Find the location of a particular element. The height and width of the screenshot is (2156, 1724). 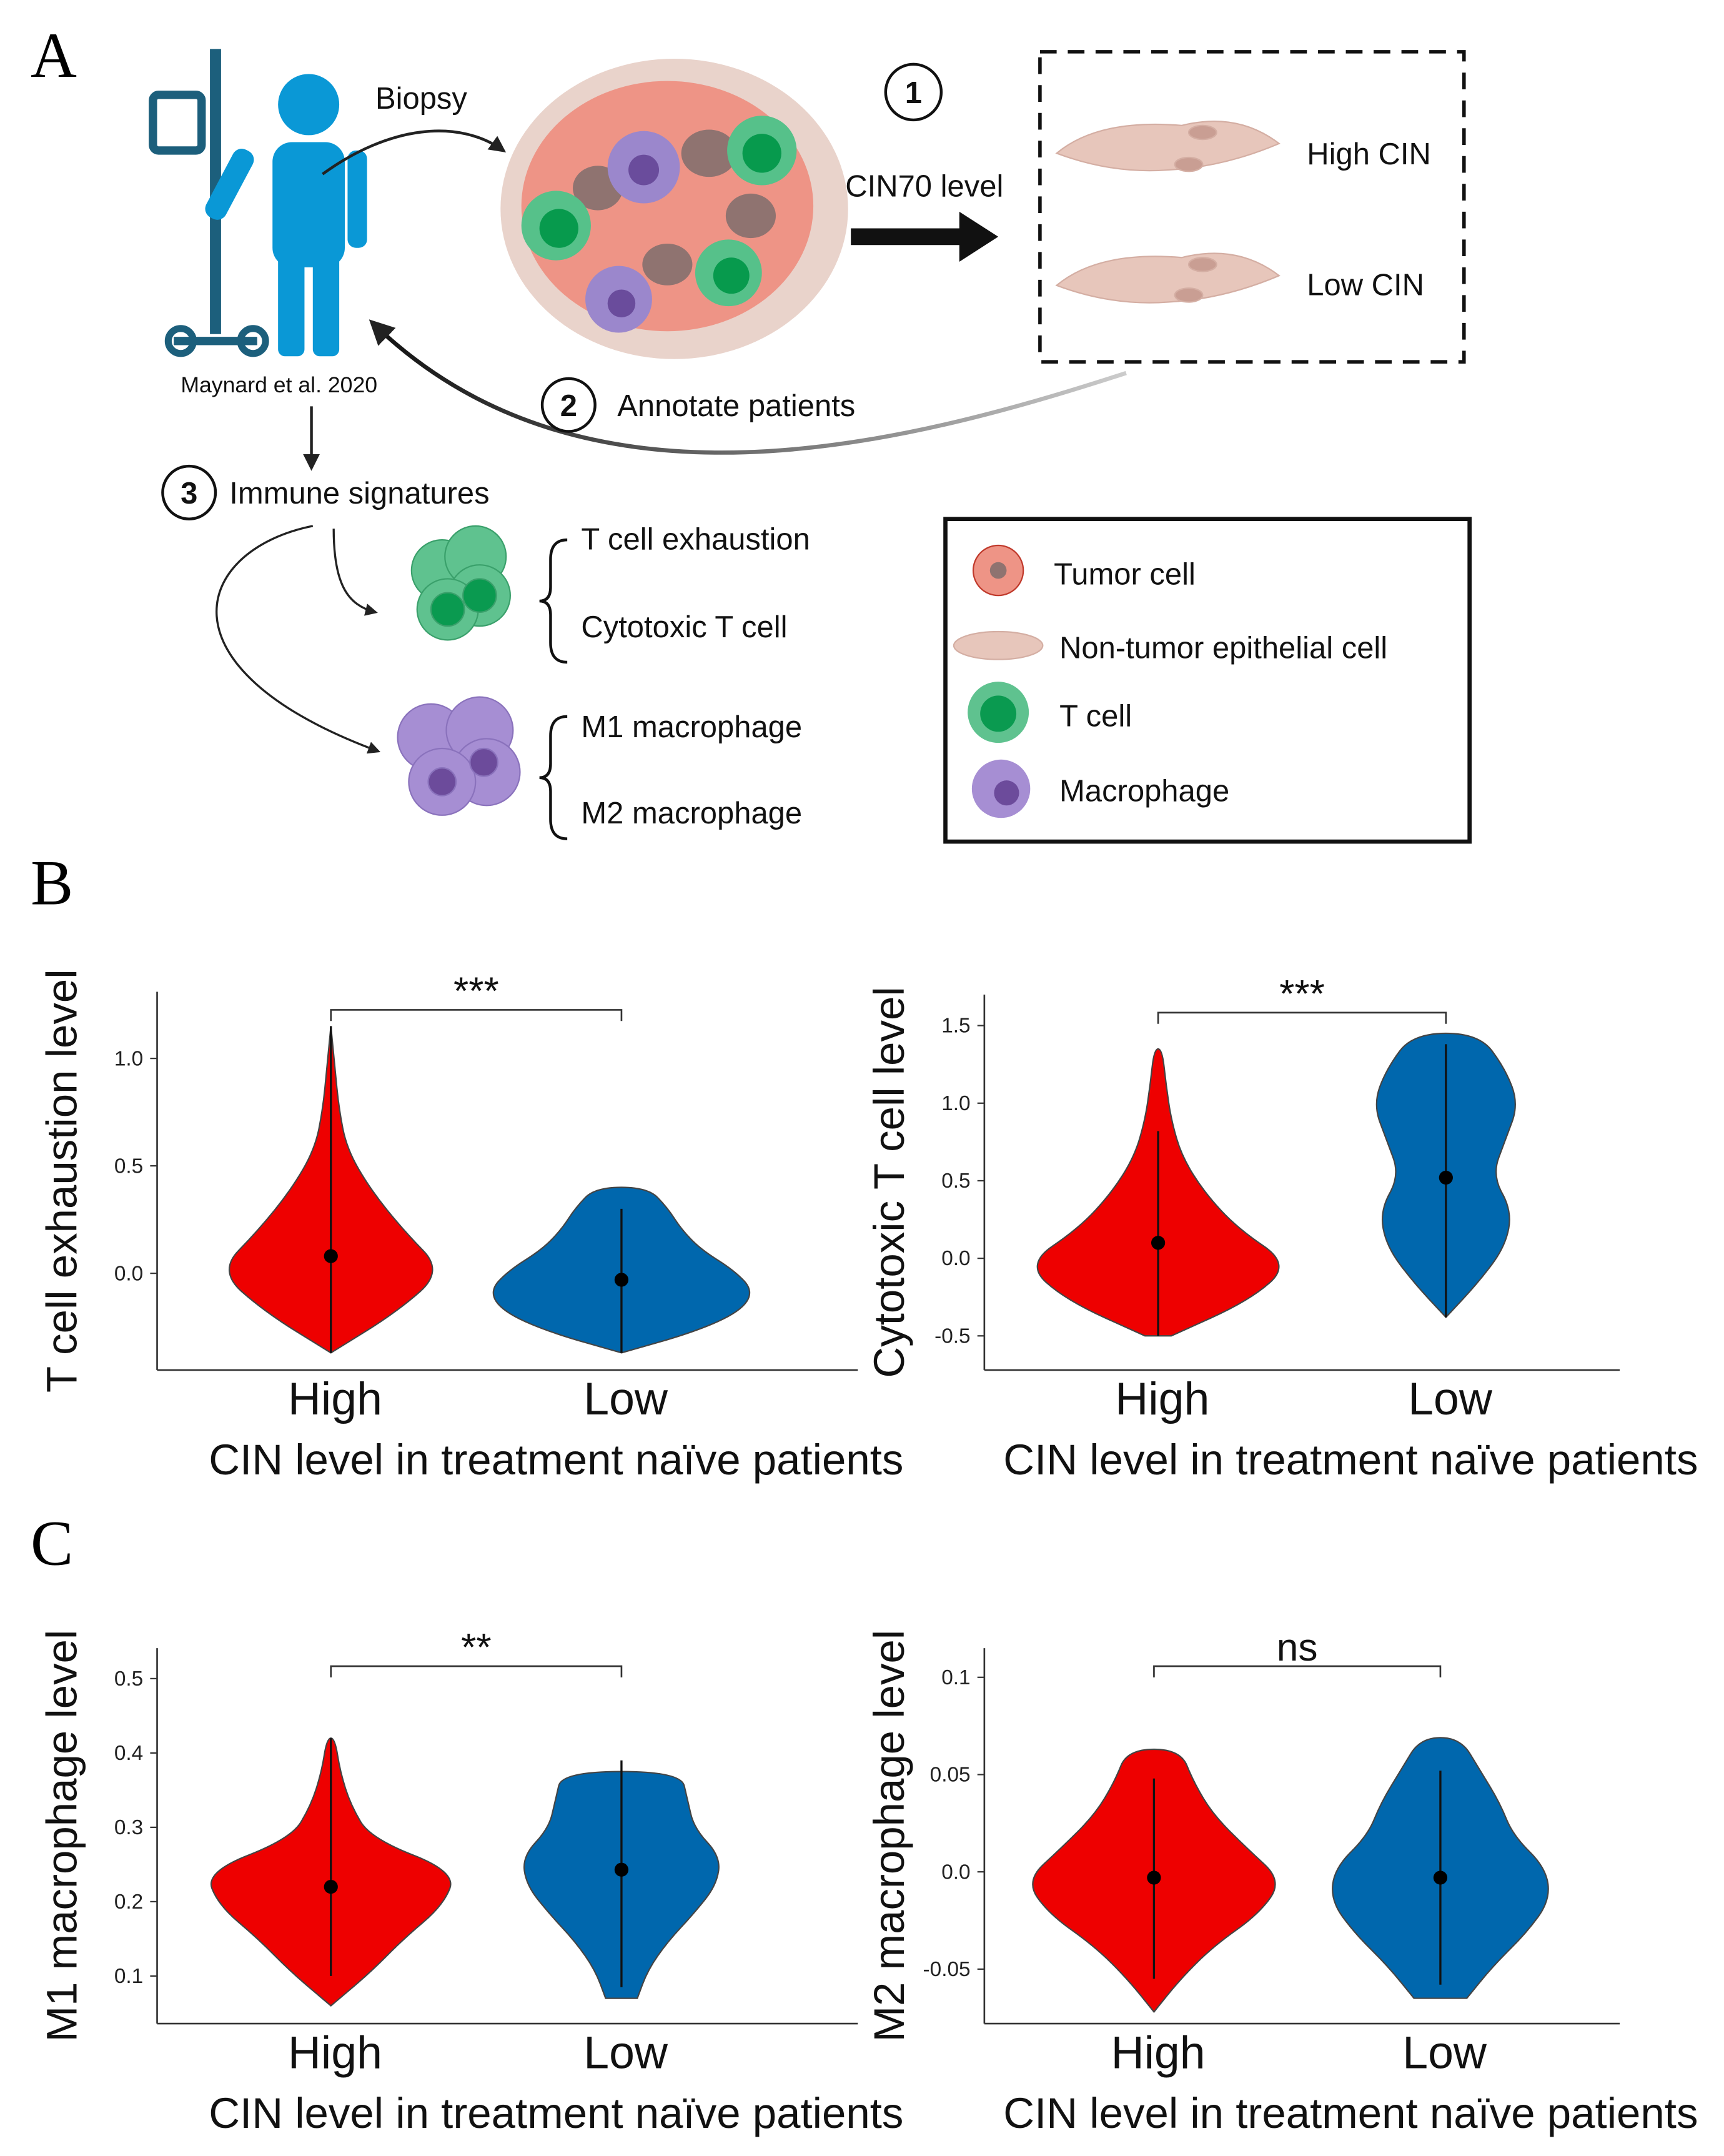

label: T cell exhaustion is located at coordinates (695, 540).